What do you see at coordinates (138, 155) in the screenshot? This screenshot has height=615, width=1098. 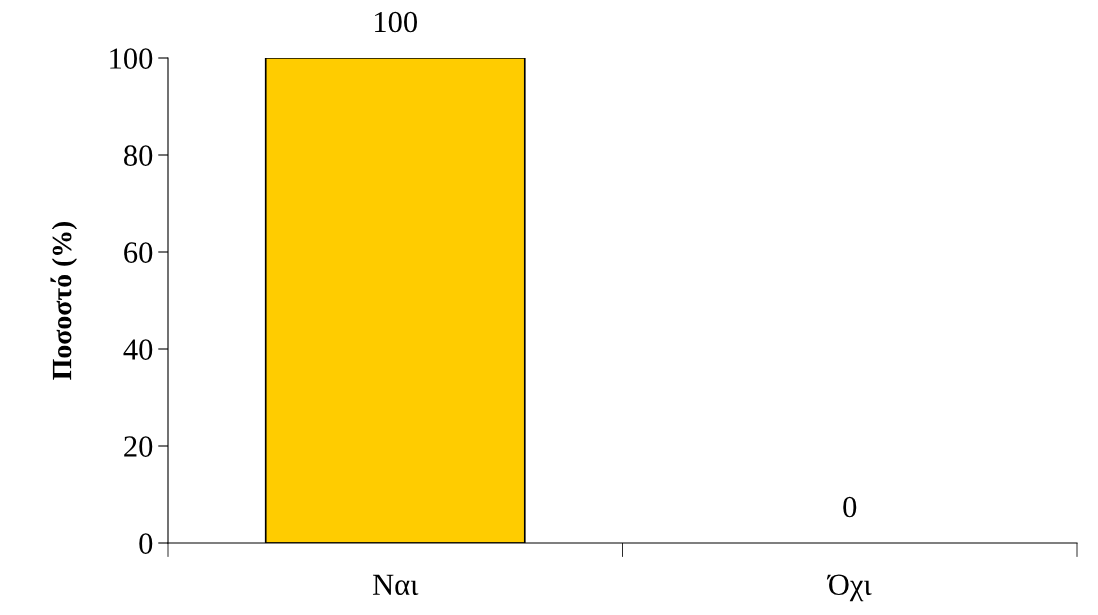 I see `y-tick-label: 80` at bounding box center [138, 155].